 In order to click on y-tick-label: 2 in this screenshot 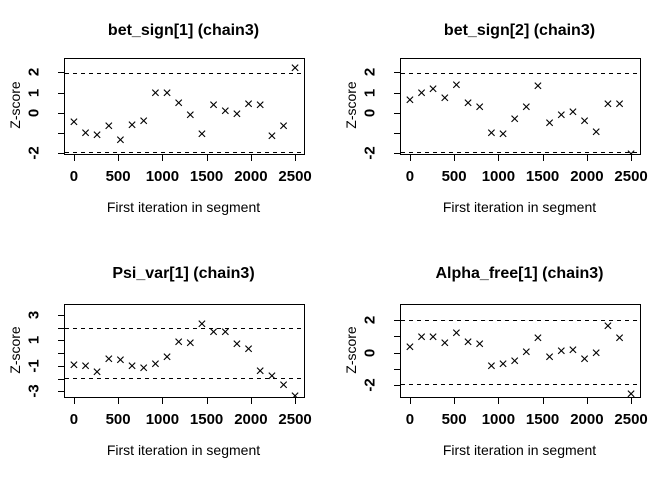, I will do `click(370, 72)`.